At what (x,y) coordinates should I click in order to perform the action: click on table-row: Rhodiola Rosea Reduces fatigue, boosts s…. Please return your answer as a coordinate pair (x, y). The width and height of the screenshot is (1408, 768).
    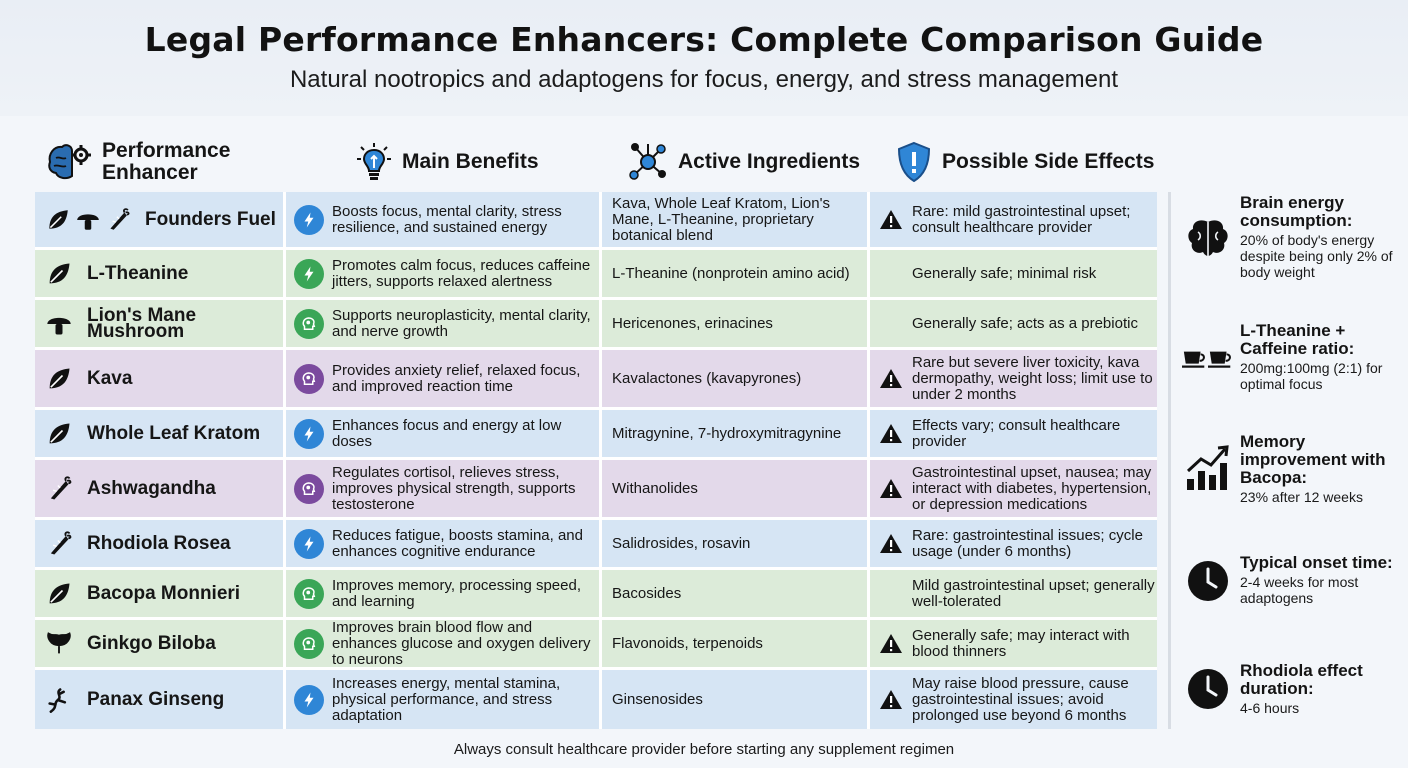
    Looking at the image, I should click on (596, 545).